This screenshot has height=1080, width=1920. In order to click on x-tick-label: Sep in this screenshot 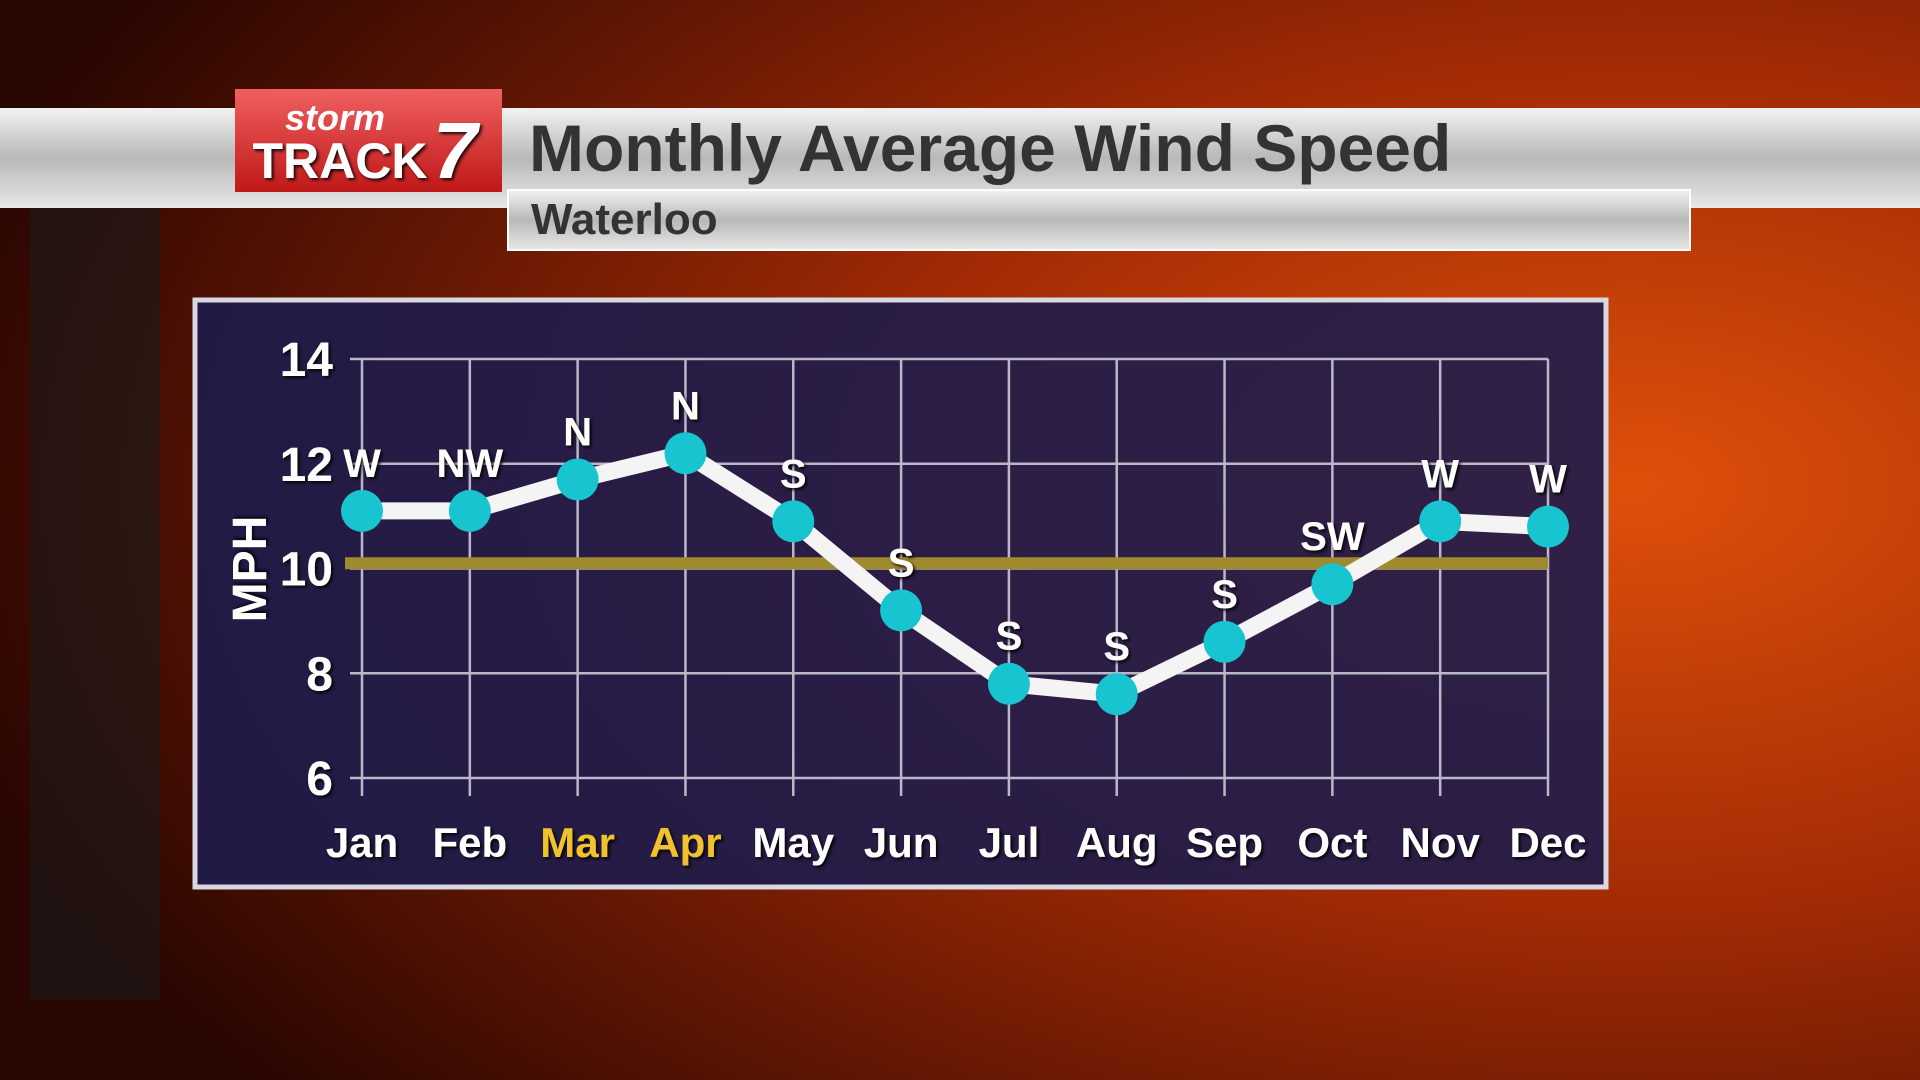, I will do `click(1224, 842)`.